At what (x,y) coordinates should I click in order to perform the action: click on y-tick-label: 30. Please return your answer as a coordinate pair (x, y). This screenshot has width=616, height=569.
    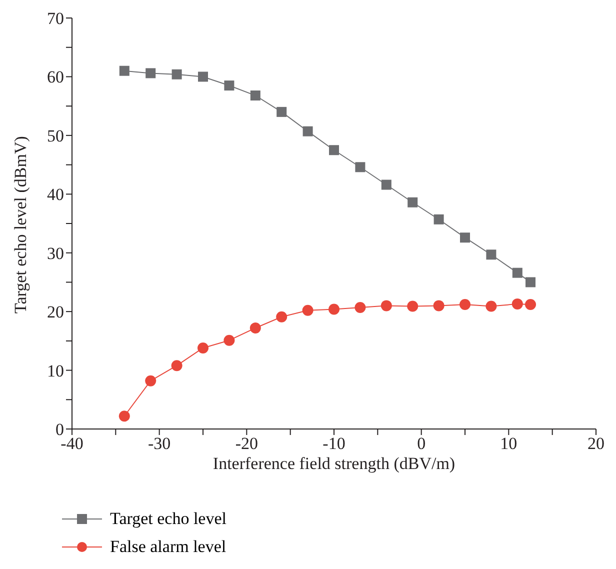
    Looking at the image, I should click on (55, 253).